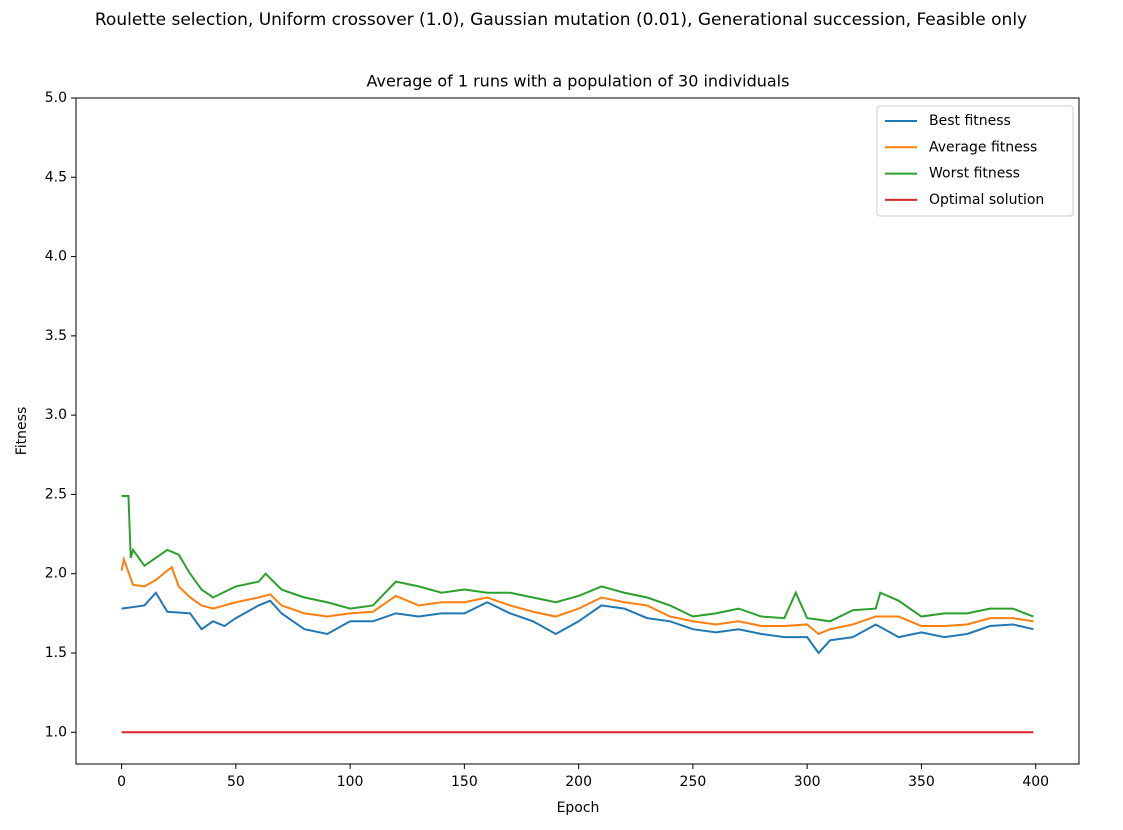  Describe the element at coordinates (578, 808) in the screenshot. I see `x-axis-label: Epoch` at that location.